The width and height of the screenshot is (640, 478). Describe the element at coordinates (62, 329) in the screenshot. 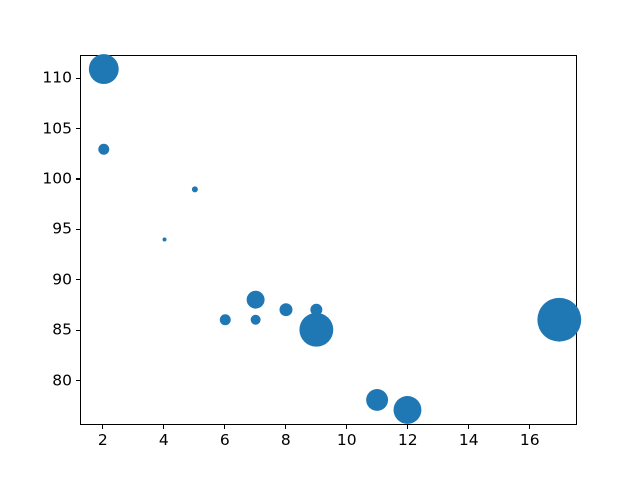

I see `y-tick-label: 85` at that location.